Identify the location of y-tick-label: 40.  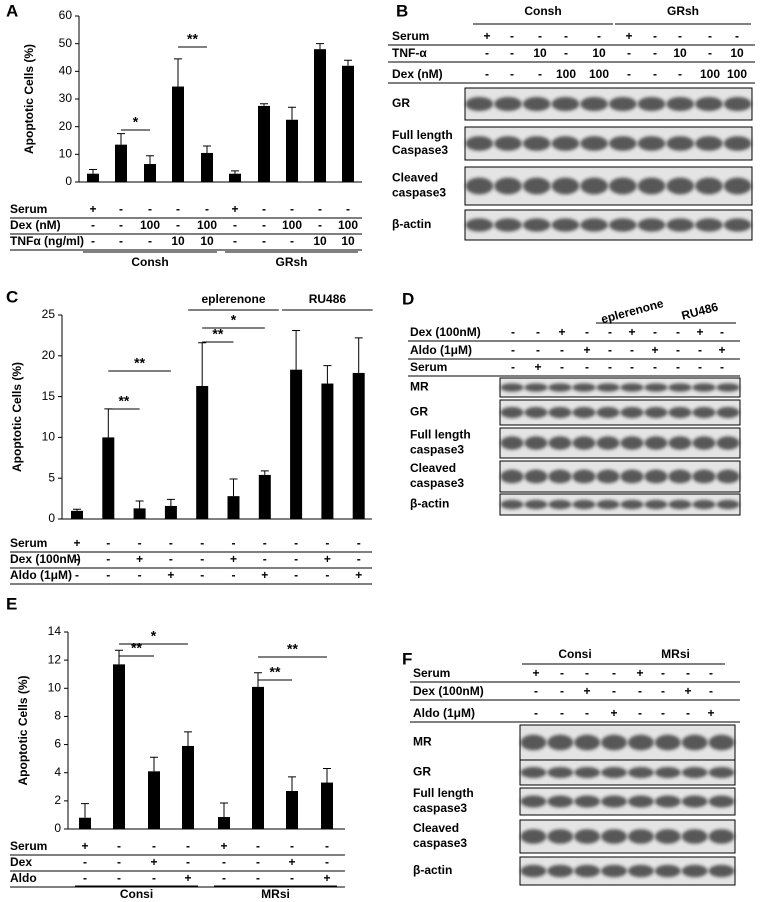
(66, 71).